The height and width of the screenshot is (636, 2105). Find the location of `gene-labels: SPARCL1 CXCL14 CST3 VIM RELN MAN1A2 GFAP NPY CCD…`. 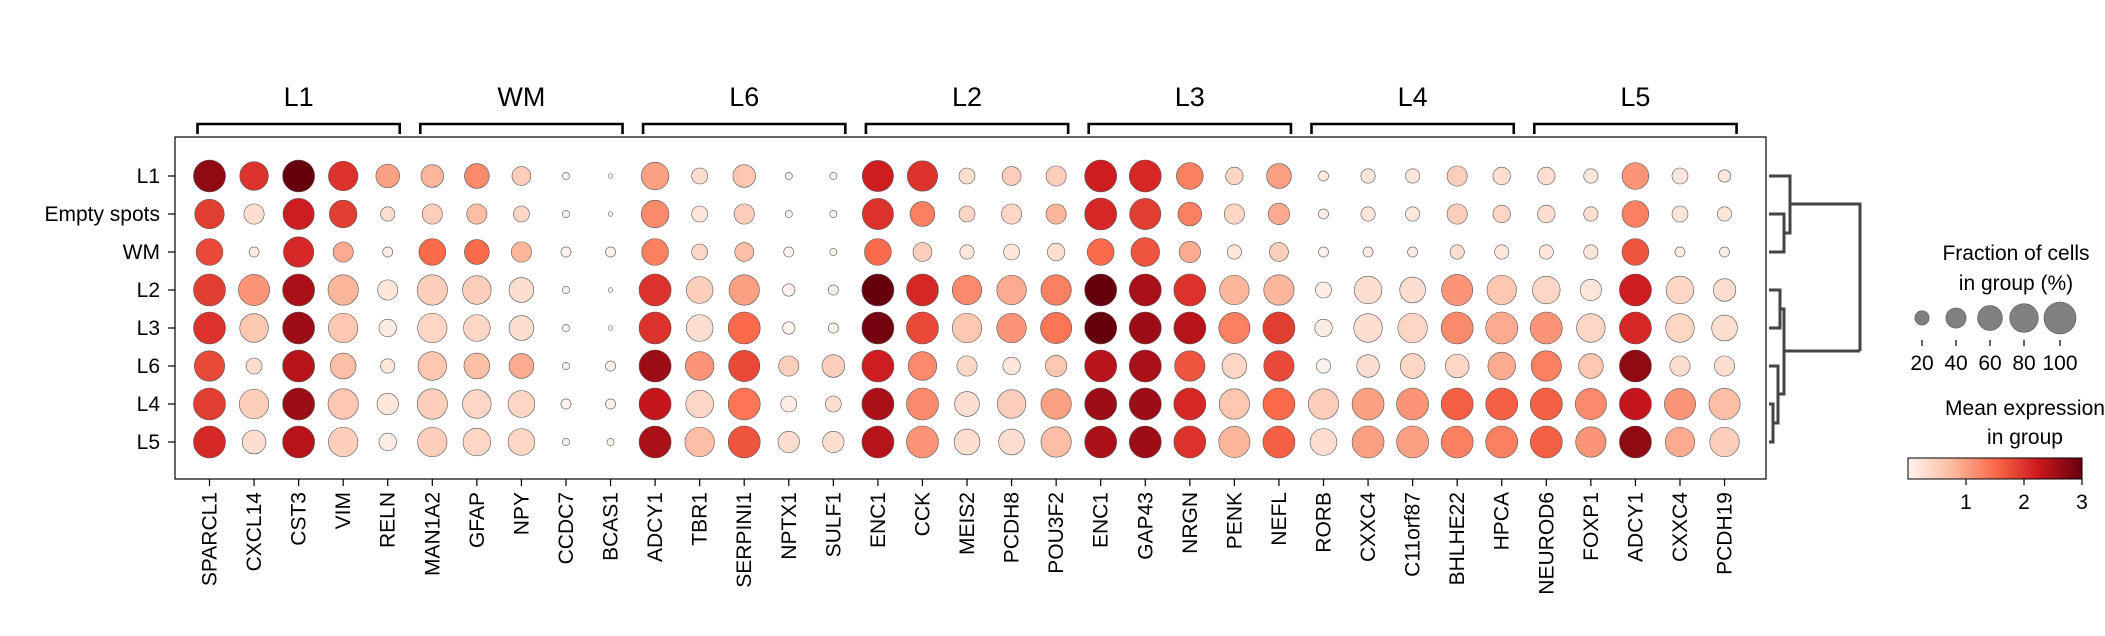

gene-labels: SPARCL1 CXCL14 CST3 VIM RELN MAN1A2 GFAP NPY CCD… is located at coordinates (968, 537).